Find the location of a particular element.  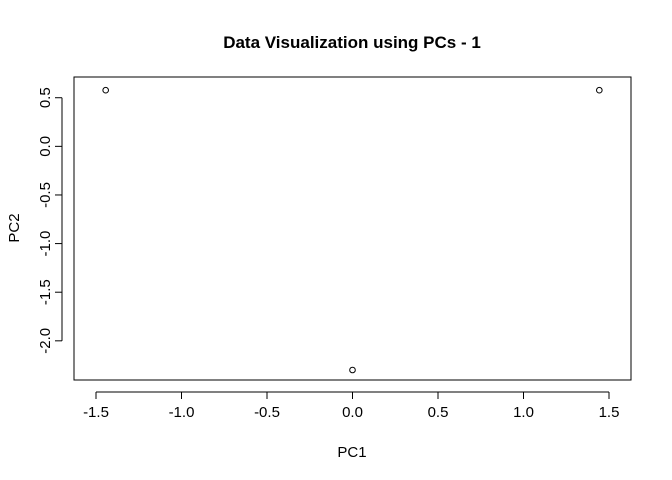

y-tick-label: -2.0 is located at coordinates (45, 341).